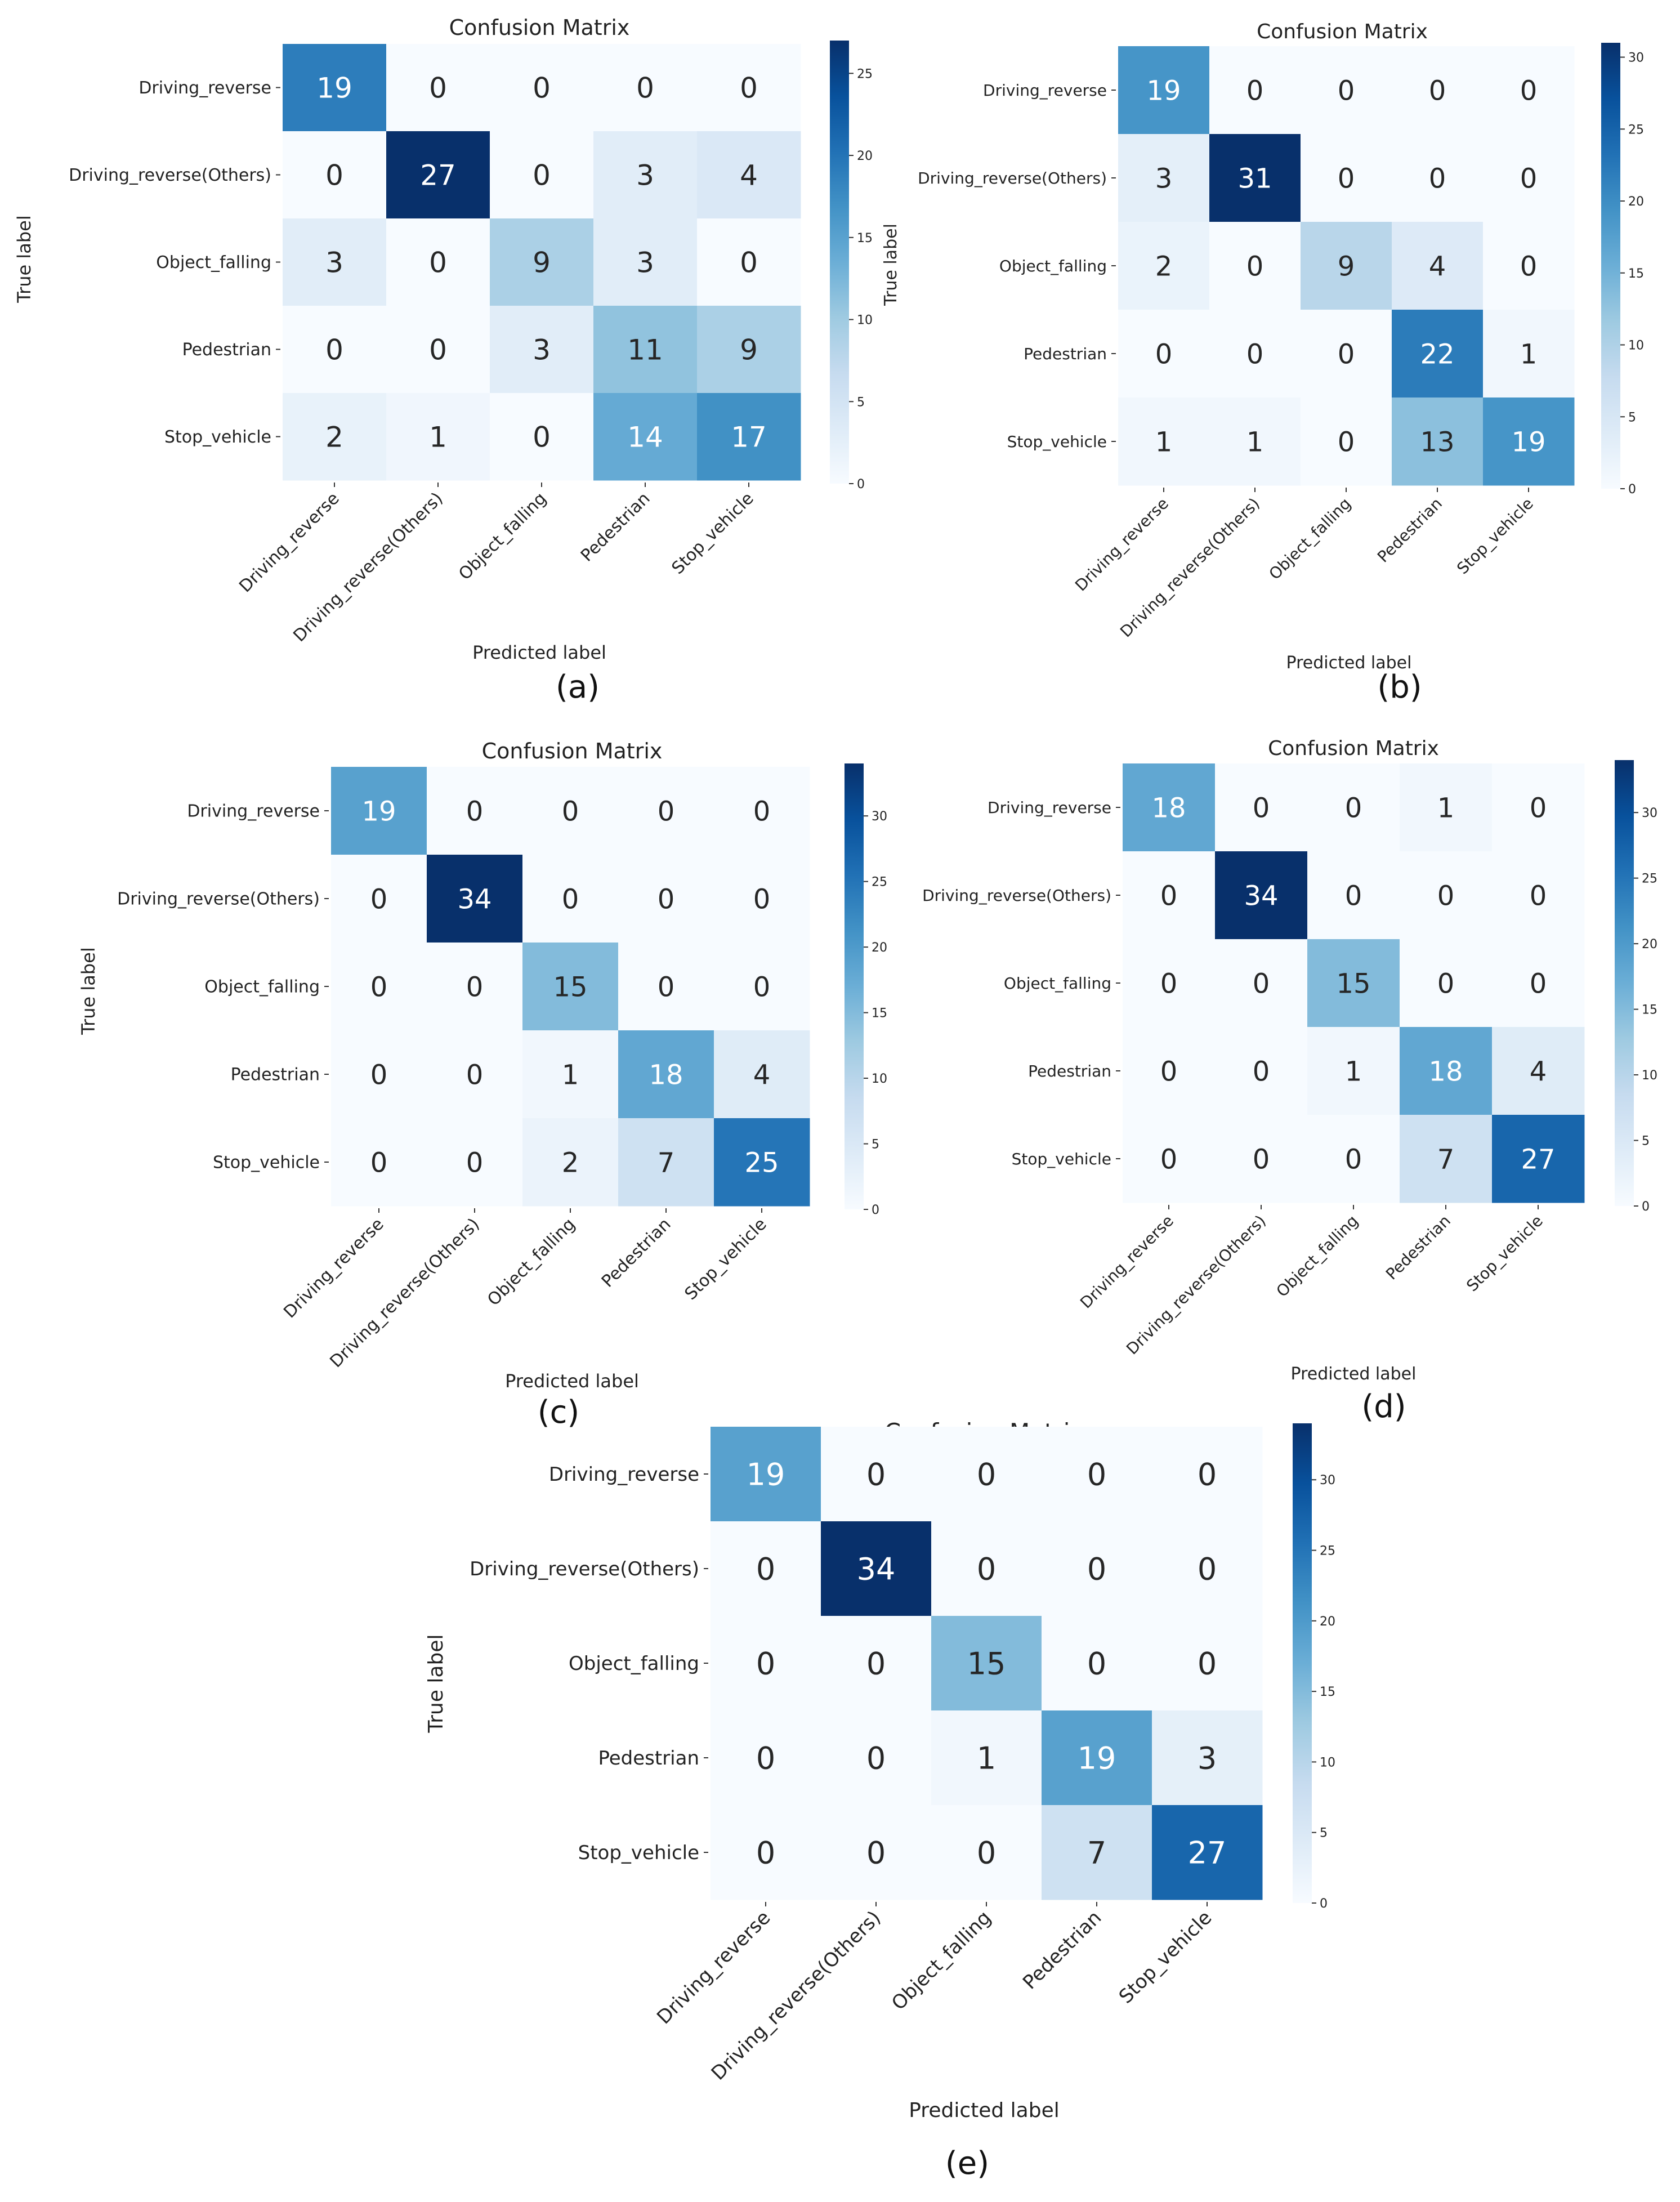 Image resolution: width=1680 pixels, height=2202 pixels. Describe the element at coordinates (1383, 1406) in the screenshot. I see `panel-label-d: (d)` at that location.